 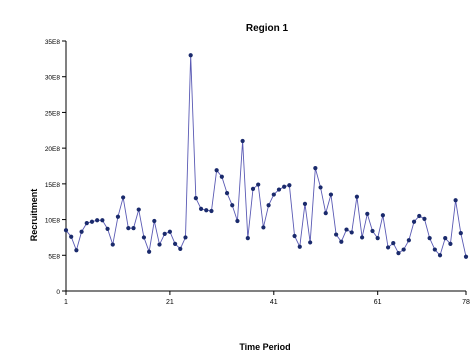 I want to click on x-ticks: 1 21 41 61 78, so click(x=267, y=298).